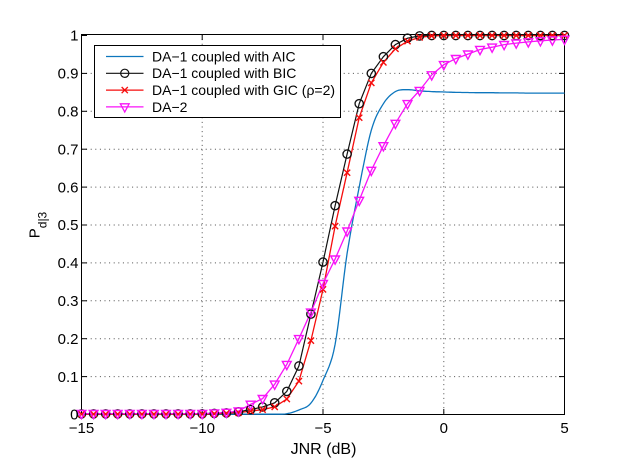 This screenshot has width=622, height=468. I want to click on svg-text: 0.8, so click(68, 112).